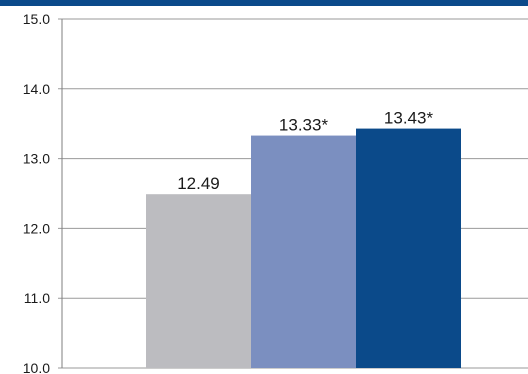 The height and width of the screenshot is (374, 528). Describe the element at coordinates (36, 367) in the screenshot. I see `y-tick-label-0: 10.0` at that location.